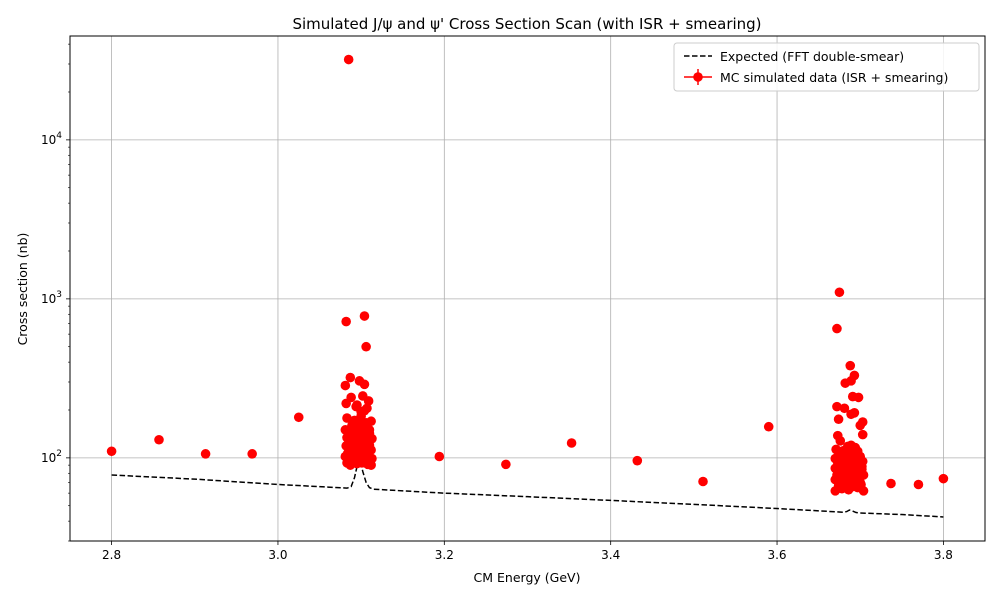  I want to click on legend-data-marker, so click(698, 77).